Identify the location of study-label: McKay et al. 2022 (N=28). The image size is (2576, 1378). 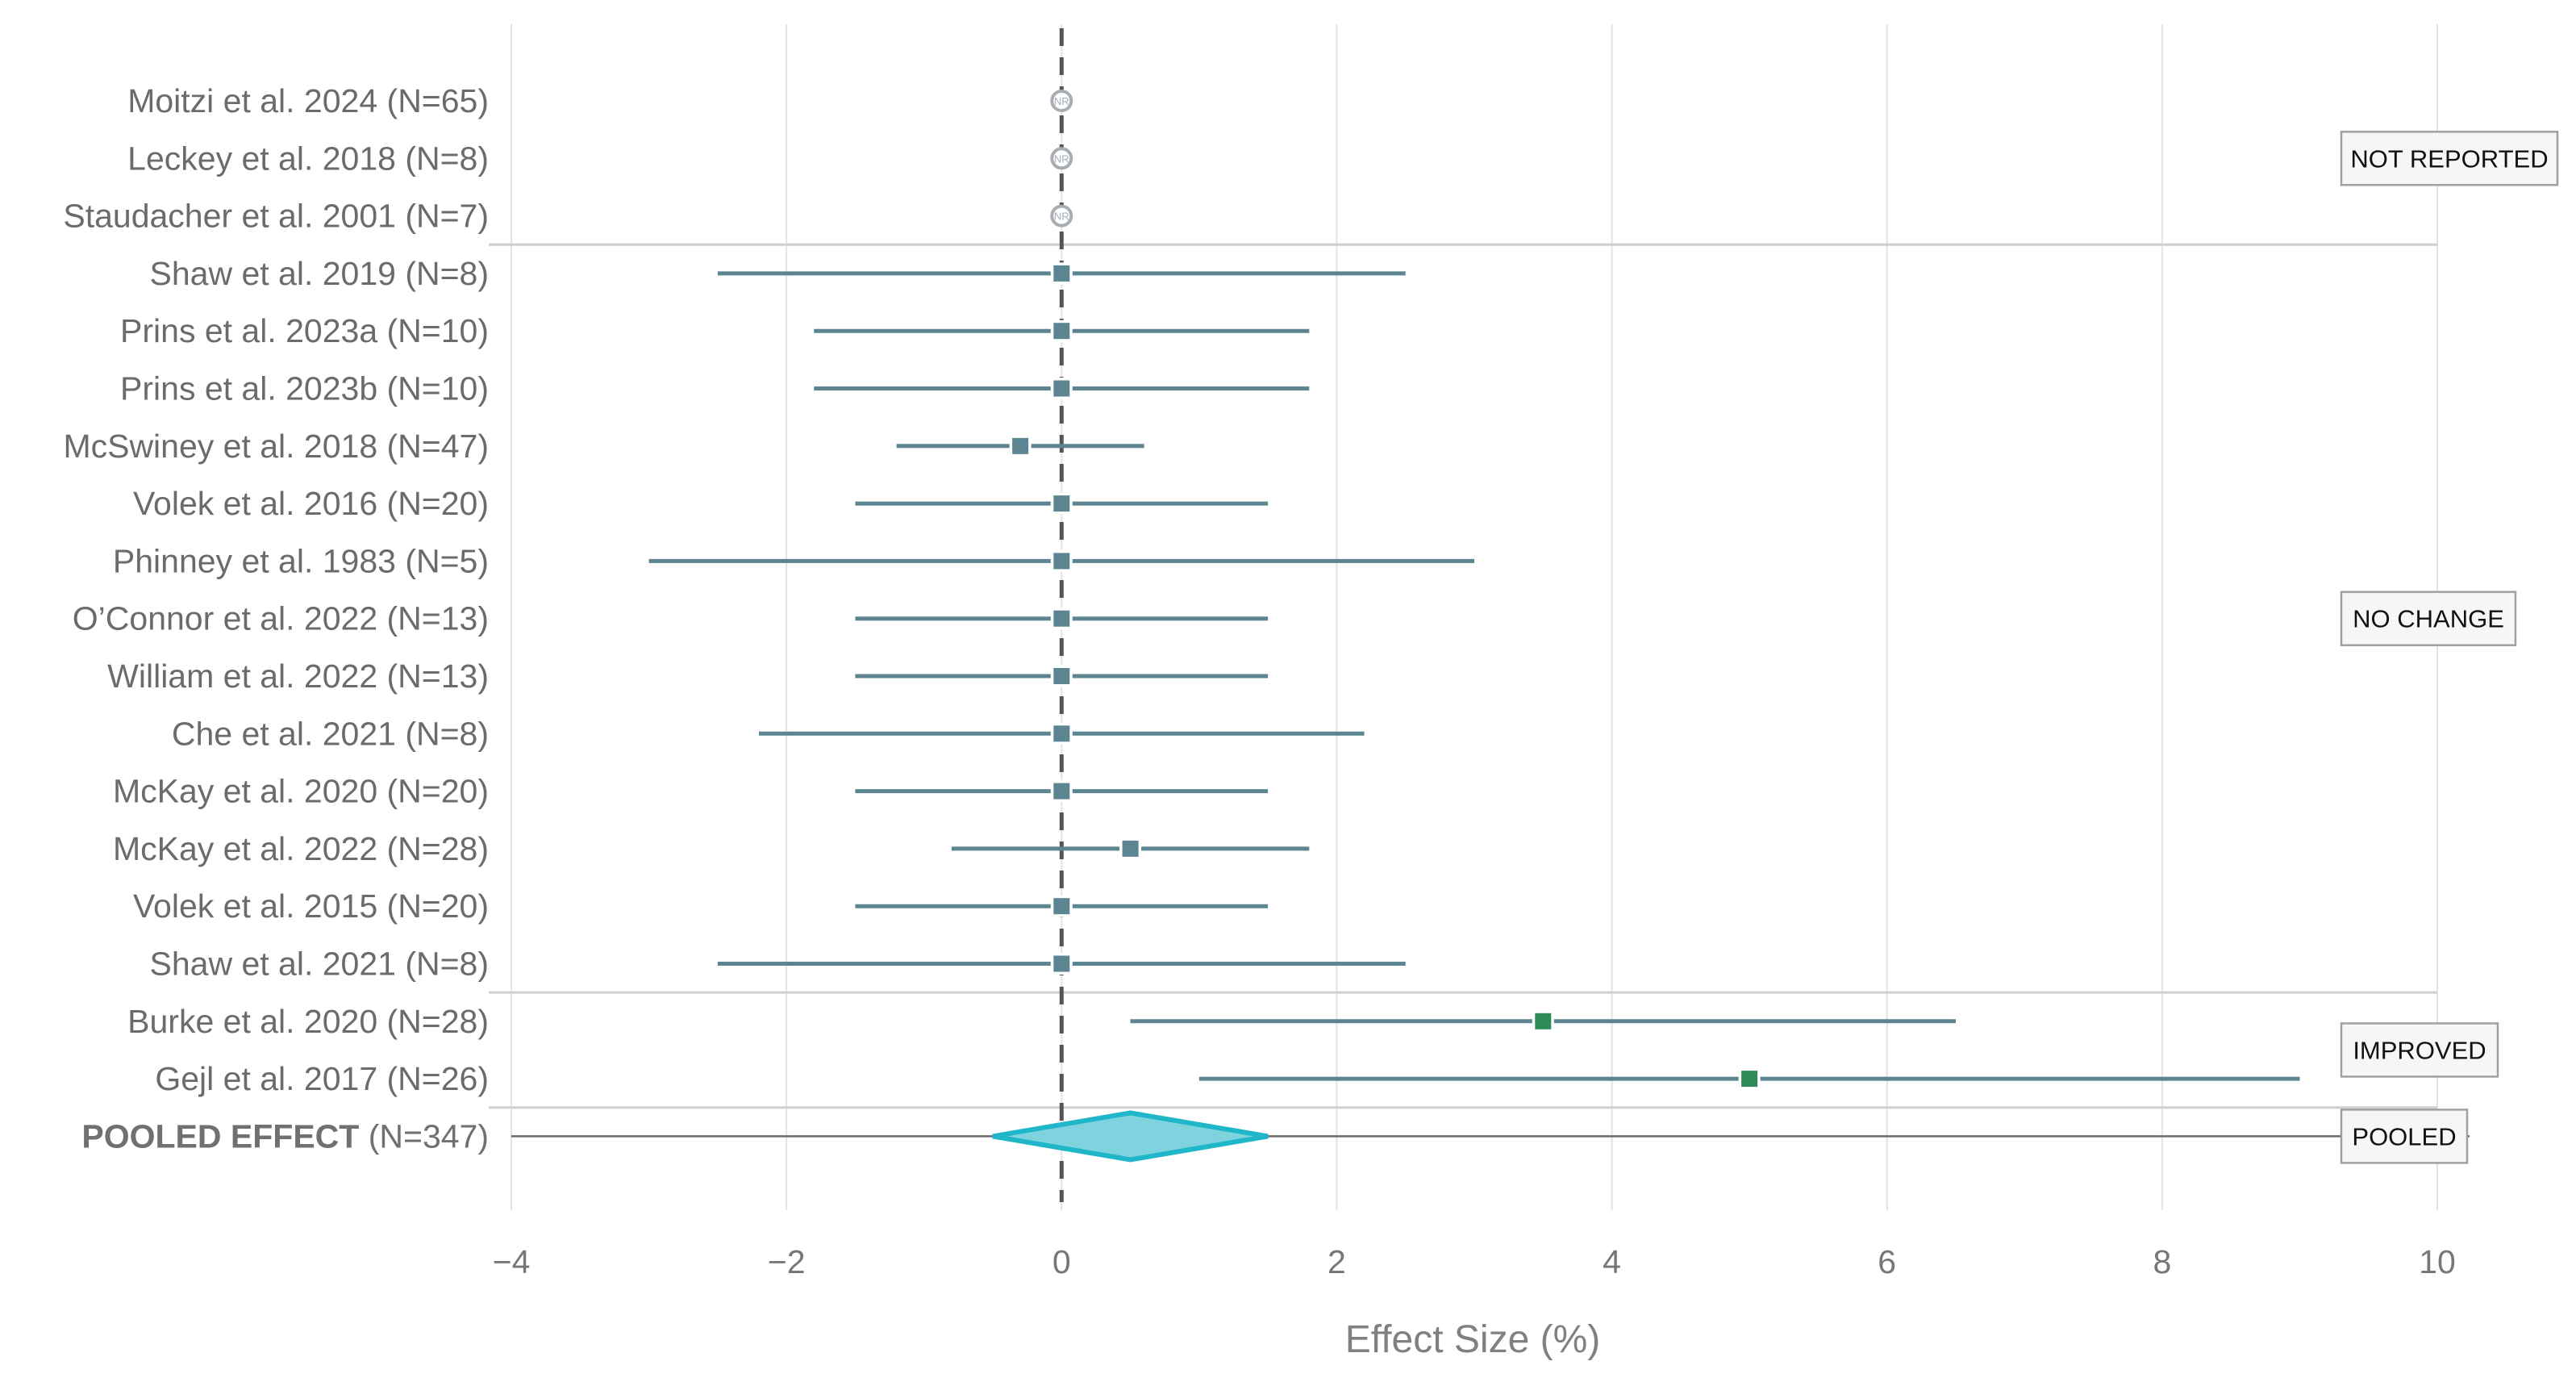
(301, 849).